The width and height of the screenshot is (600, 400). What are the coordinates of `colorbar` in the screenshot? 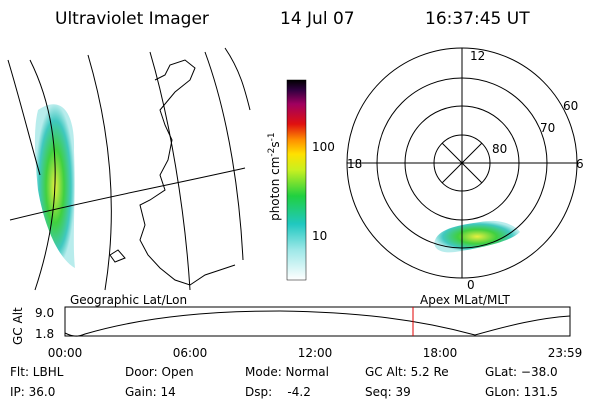 It's located at (296, 180).